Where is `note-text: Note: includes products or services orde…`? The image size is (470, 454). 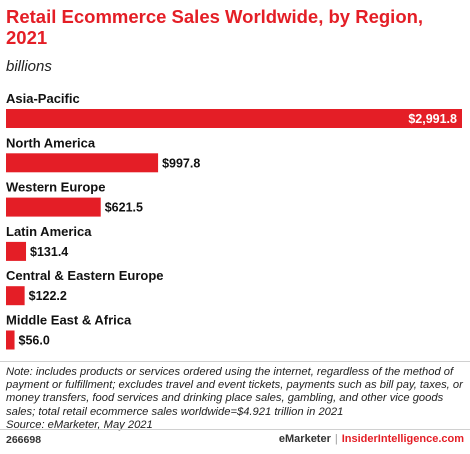 note-text: Note: includes products or services orde… is located at coordinates (234, 392).